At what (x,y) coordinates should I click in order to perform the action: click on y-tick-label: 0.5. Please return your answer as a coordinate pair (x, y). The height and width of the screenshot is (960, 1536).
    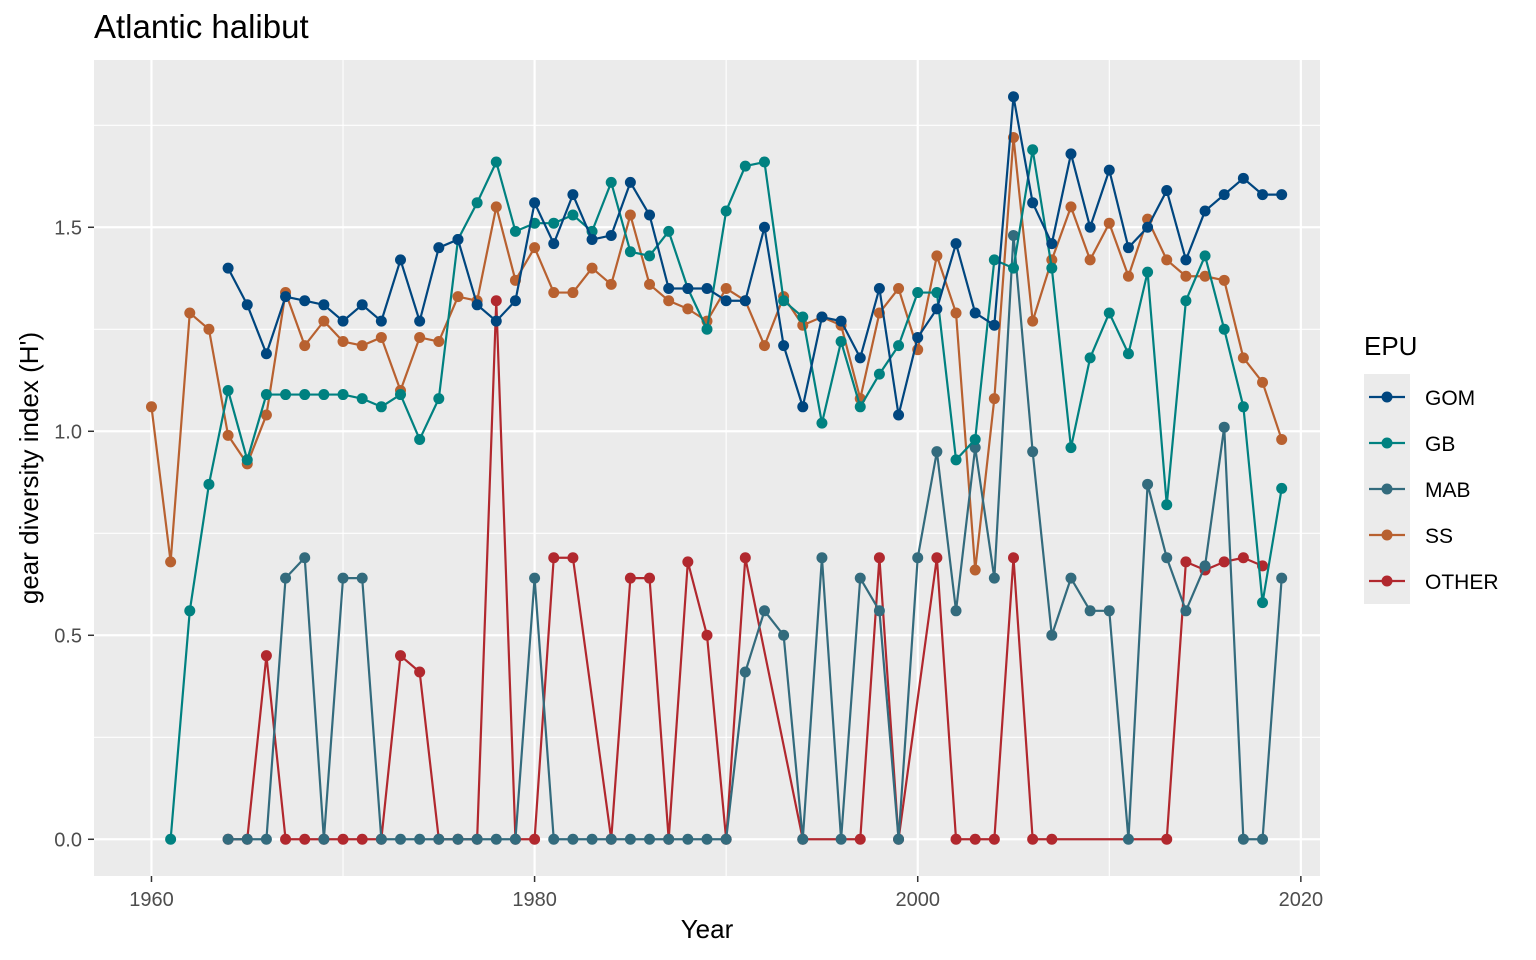
    Looking at the image, I should click on (68, 636).